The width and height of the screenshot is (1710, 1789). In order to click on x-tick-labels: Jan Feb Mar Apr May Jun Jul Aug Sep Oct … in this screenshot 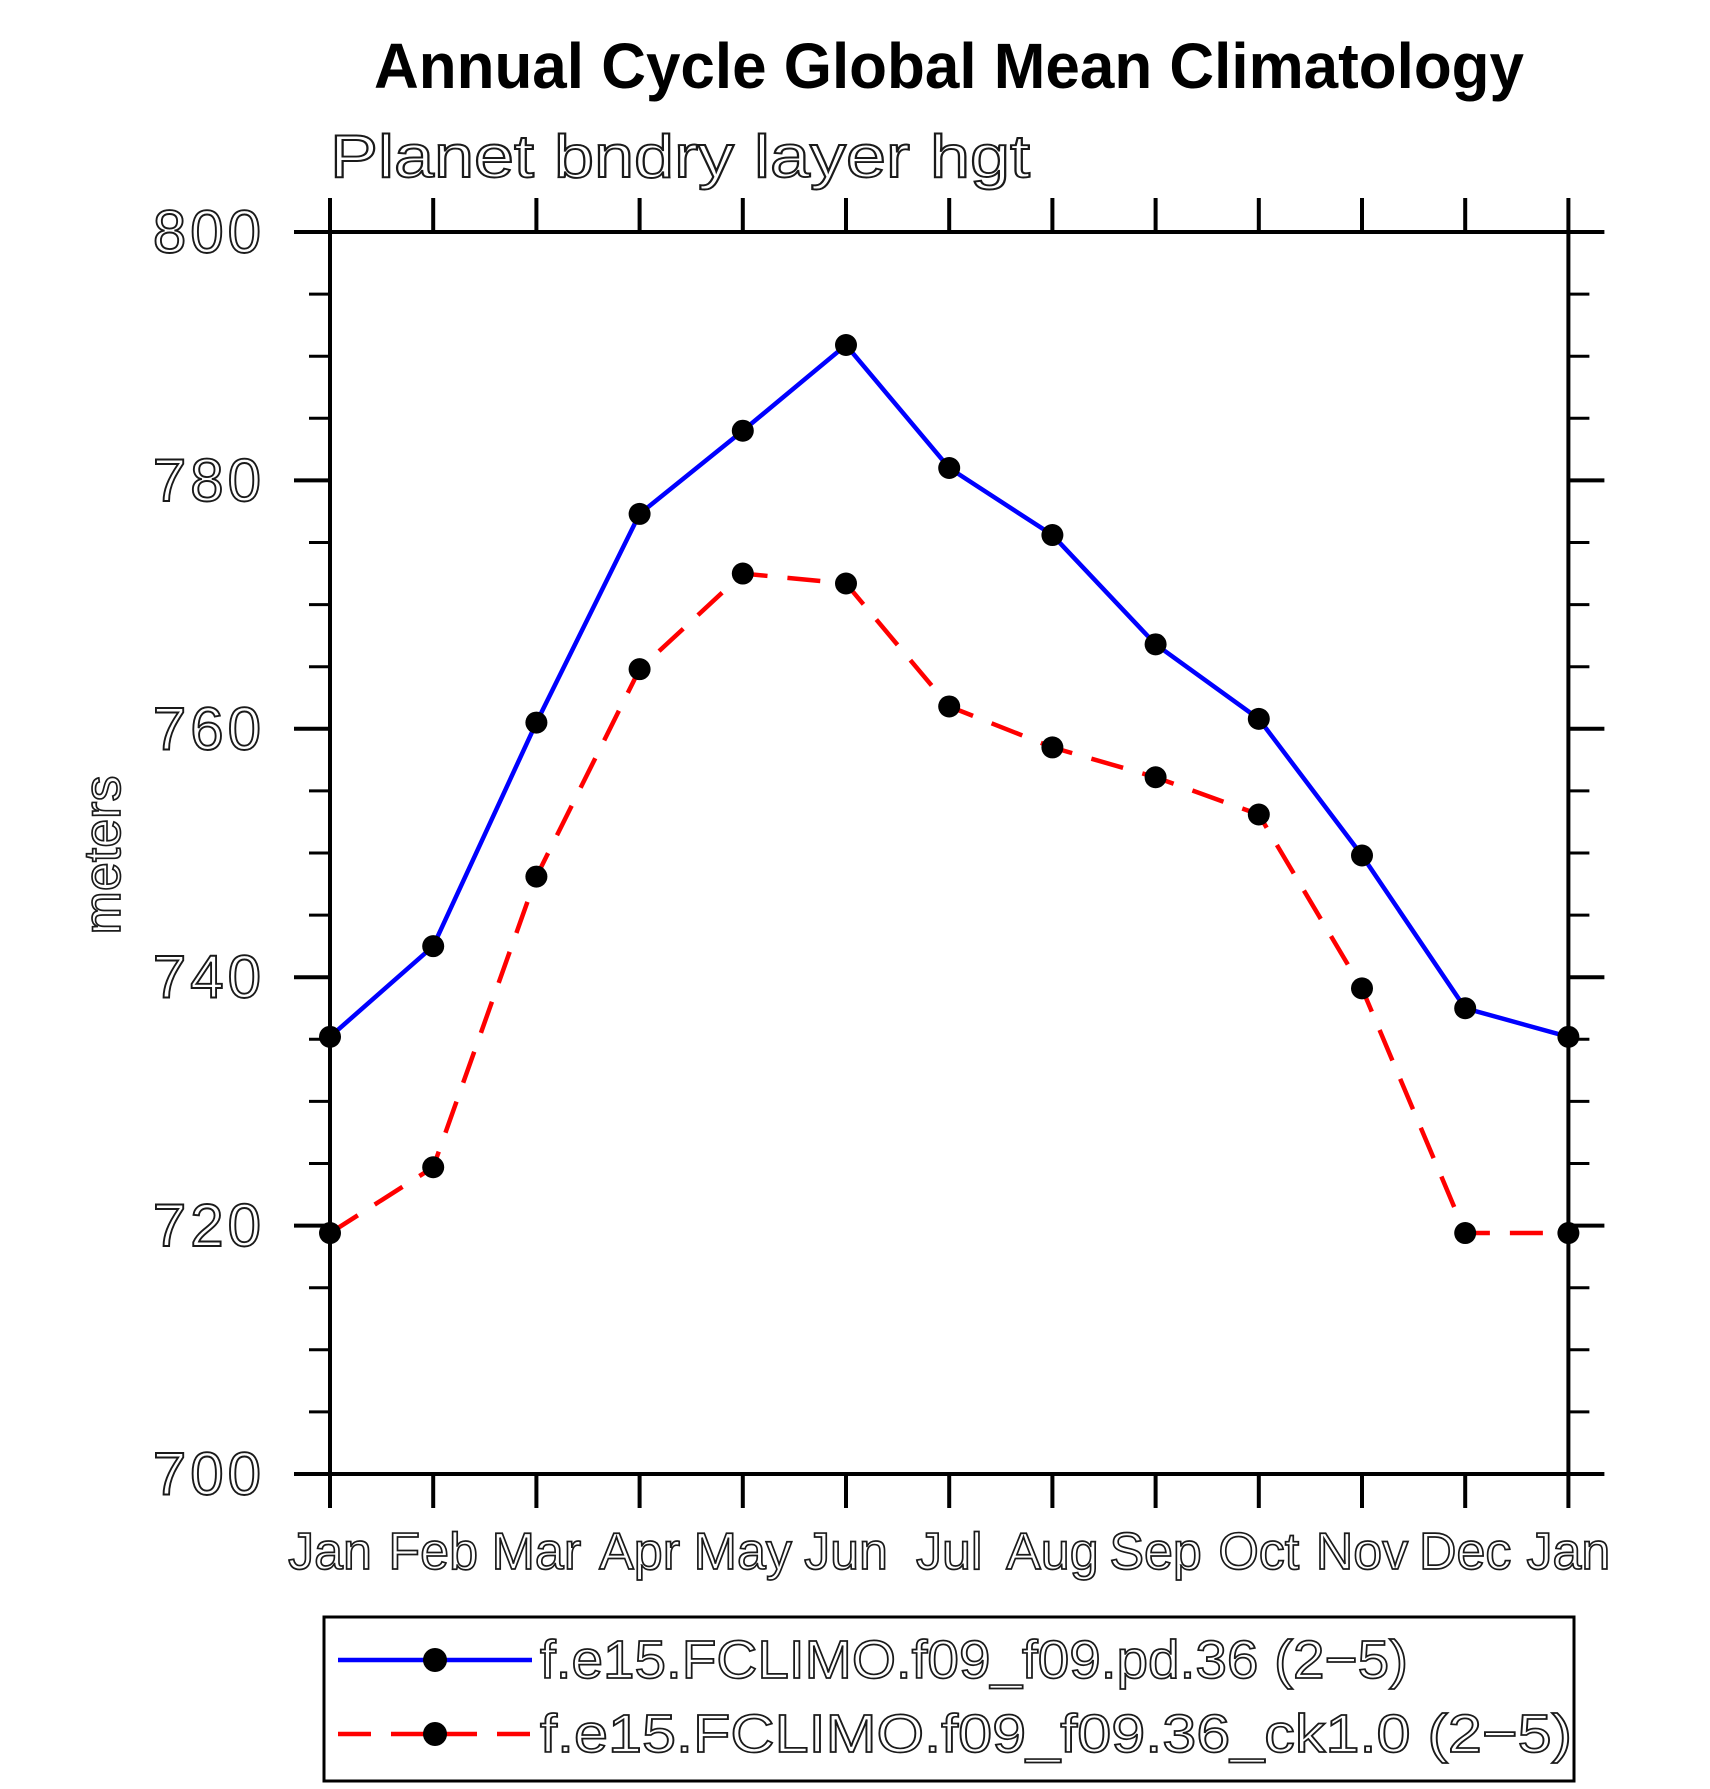, I will do `click(949, 1552)`.